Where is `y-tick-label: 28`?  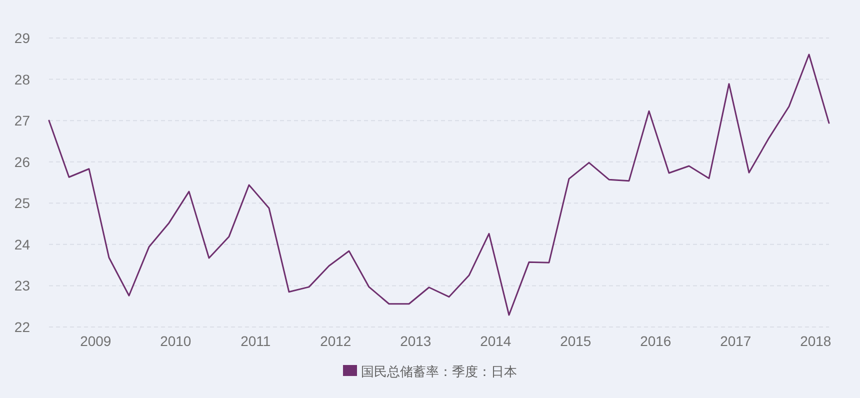 y-tick-label: 28 is located at coordinates (22, 79).